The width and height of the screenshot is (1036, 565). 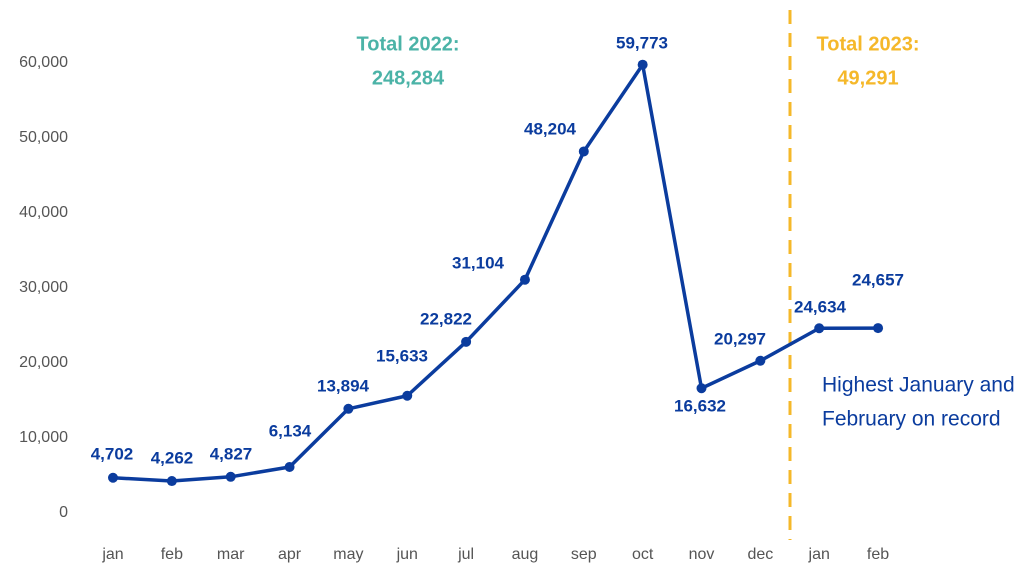 What do you see at coordinates (63, 512) in the screenshot?
I see `y-tick-label: 0` at bounding box center [63, 512].